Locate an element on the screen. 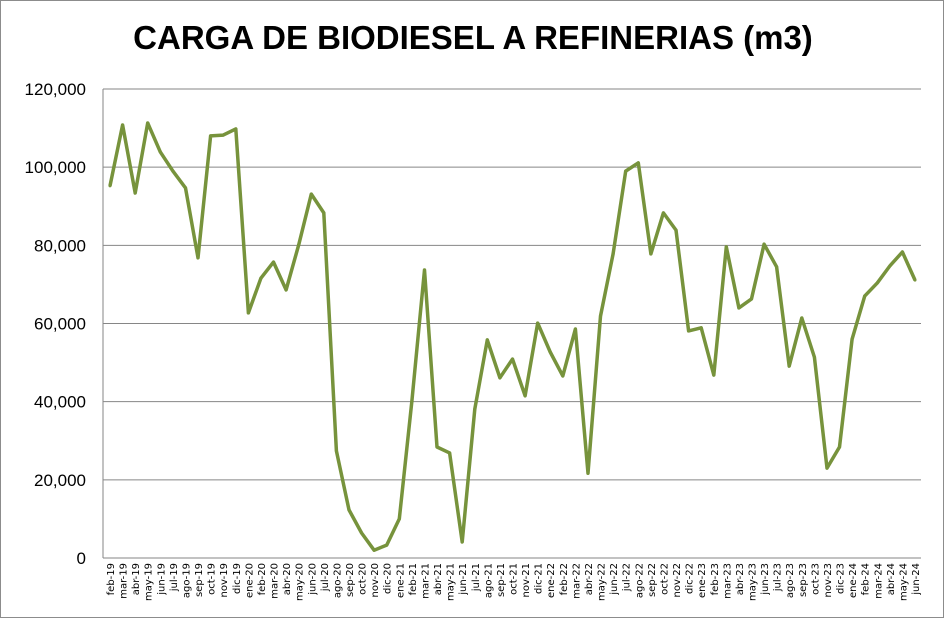  x-tick-label: jul-21 is located at coordinates (476, 577).